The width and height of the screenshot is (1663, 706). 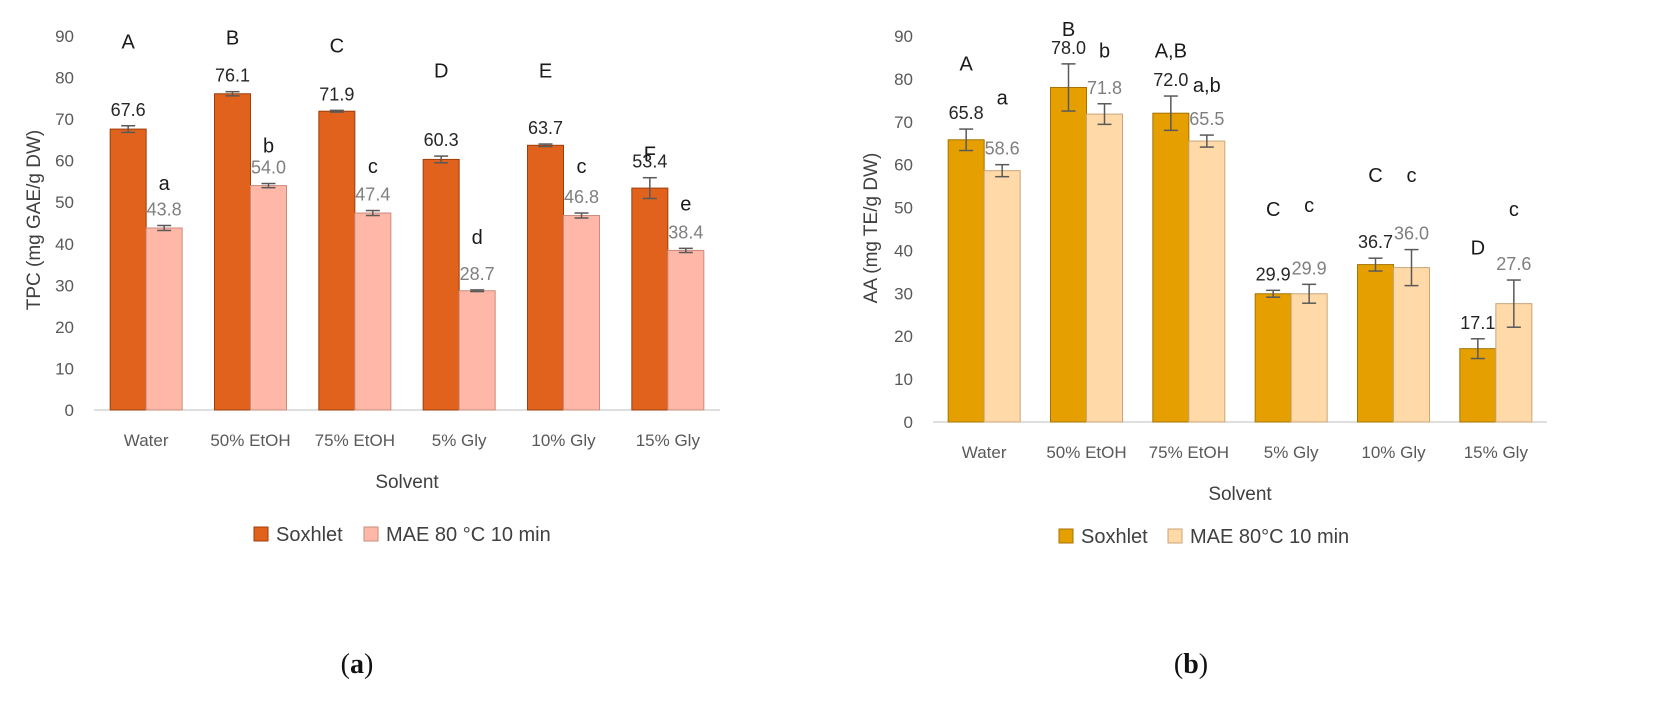 What do you see at coordinates (903, 250) in the screenshot?
I see `y-tick-label-b-40: 40` at bounding box center [903, 250].